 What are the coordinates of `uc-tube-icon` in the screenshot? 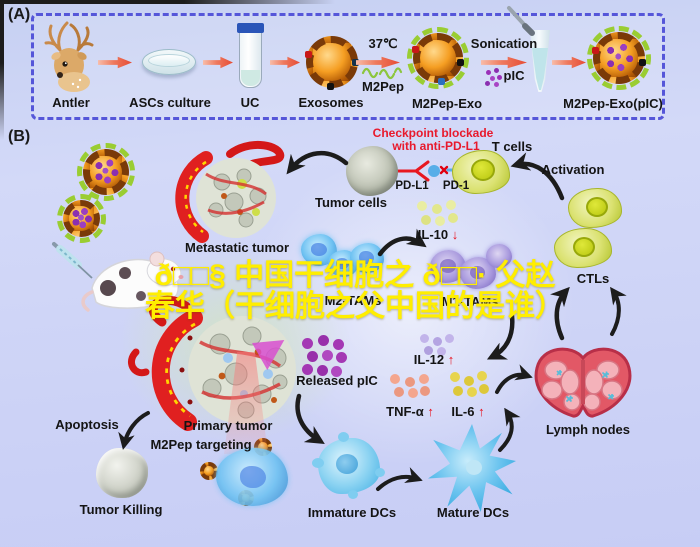 It's located at (250, 55).